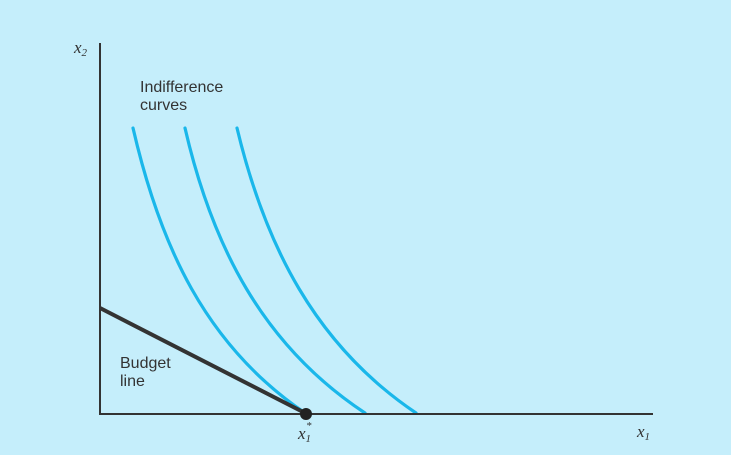 This screenshot has width=731, height=455. What do you see at coordinates (306, 414) in the screenshot?
I see `optimum-point` at bounding box center [306, 414].